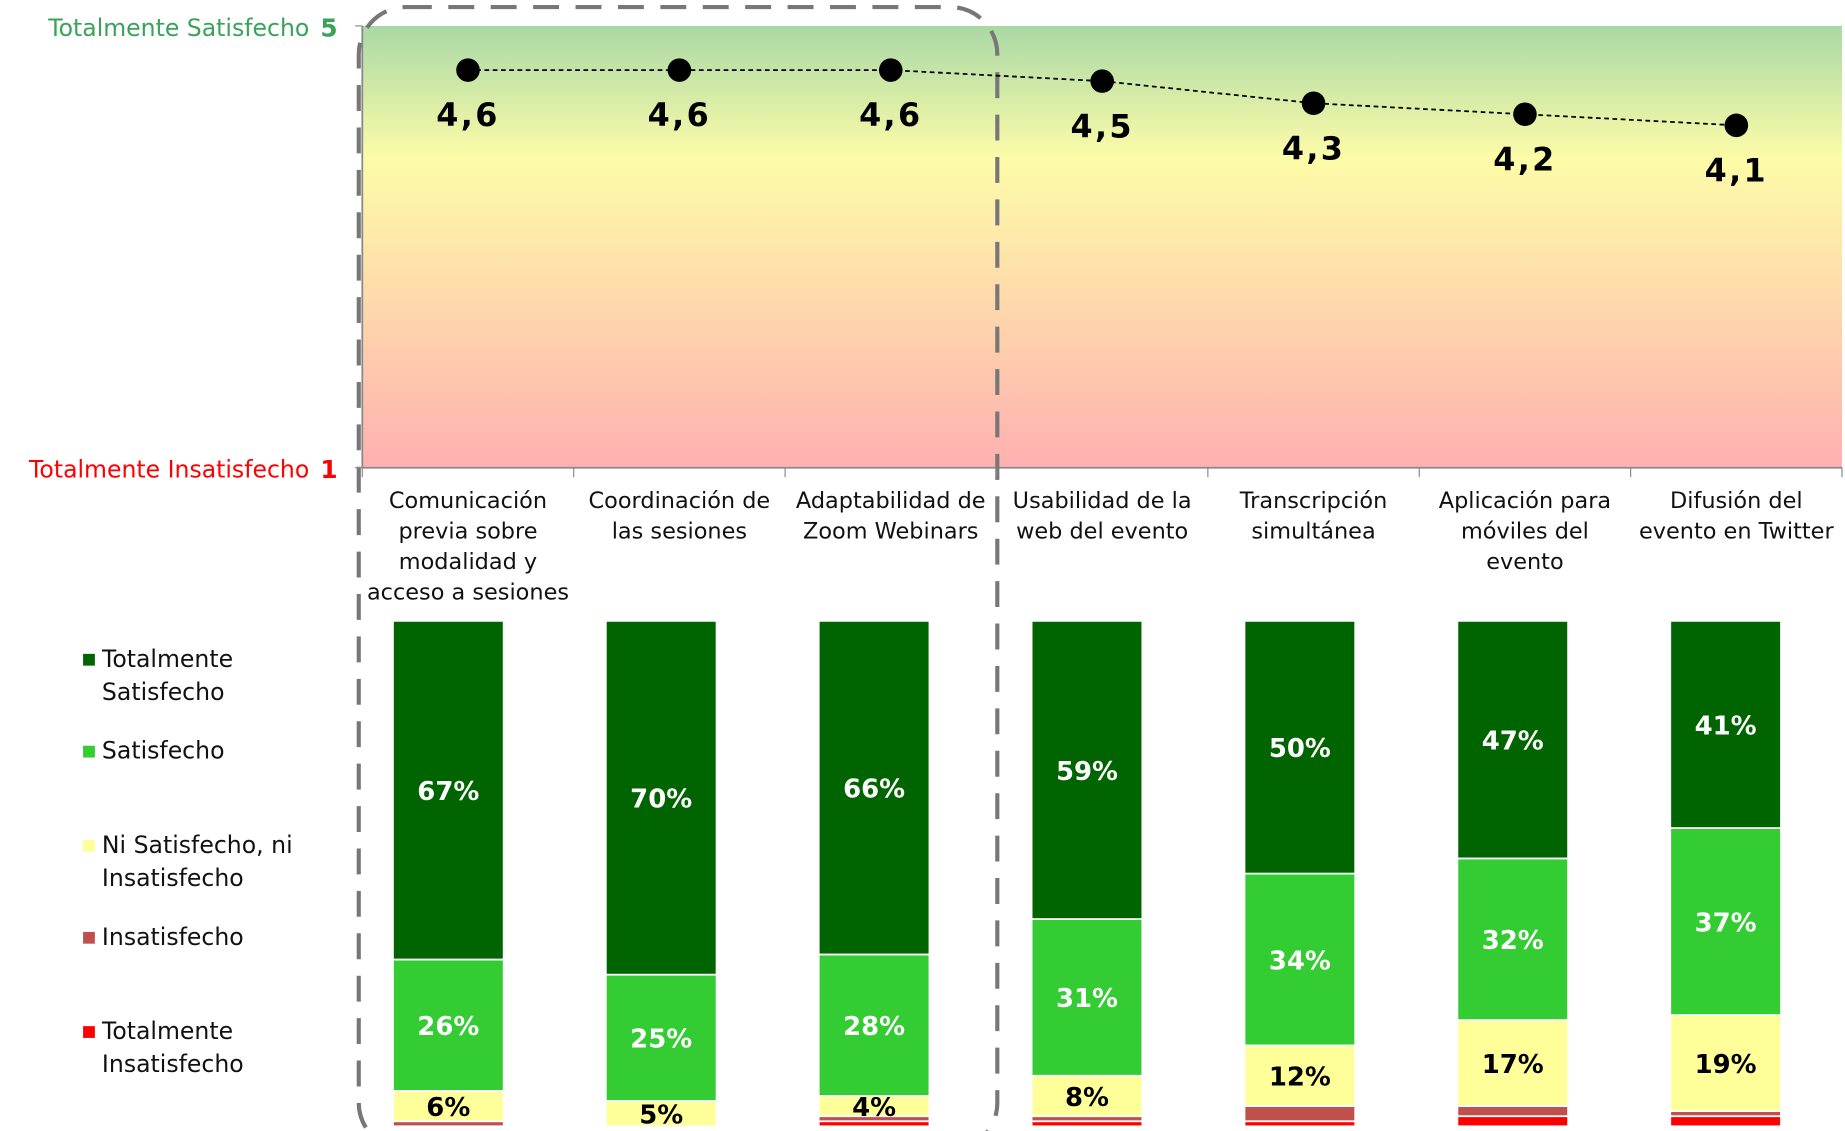 The image size is (1845, 1131). I want to click on legend-label: Insatisfecho, so click(172, 936).